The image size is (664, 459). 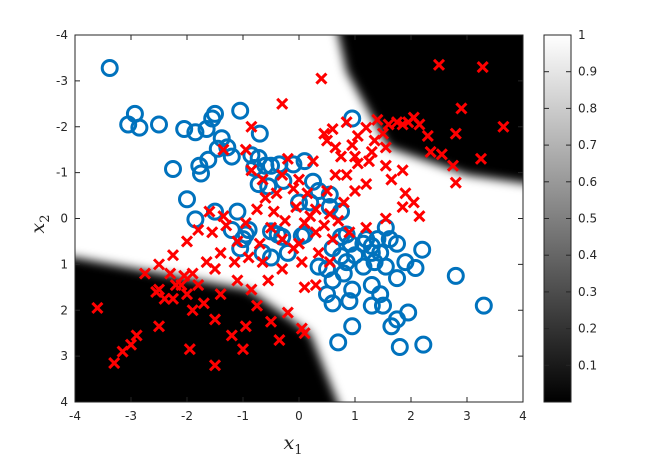 What do you see at coordinates (187, 416) in the screenshot?
I see `x-tick-label: -2` at bounding box center [187, 416].